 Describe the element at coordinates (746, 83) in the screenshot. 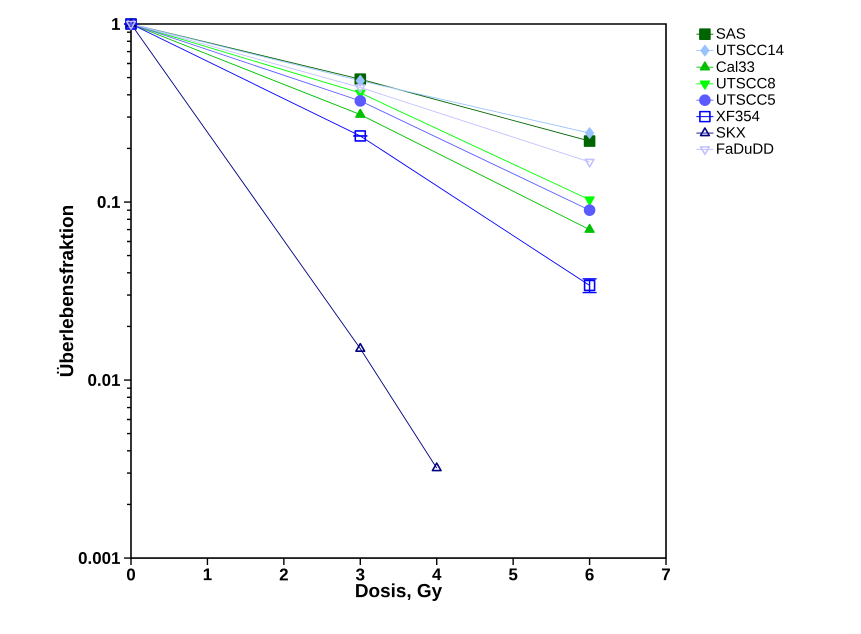

I see `legend-label: UTSCC8` at that location.